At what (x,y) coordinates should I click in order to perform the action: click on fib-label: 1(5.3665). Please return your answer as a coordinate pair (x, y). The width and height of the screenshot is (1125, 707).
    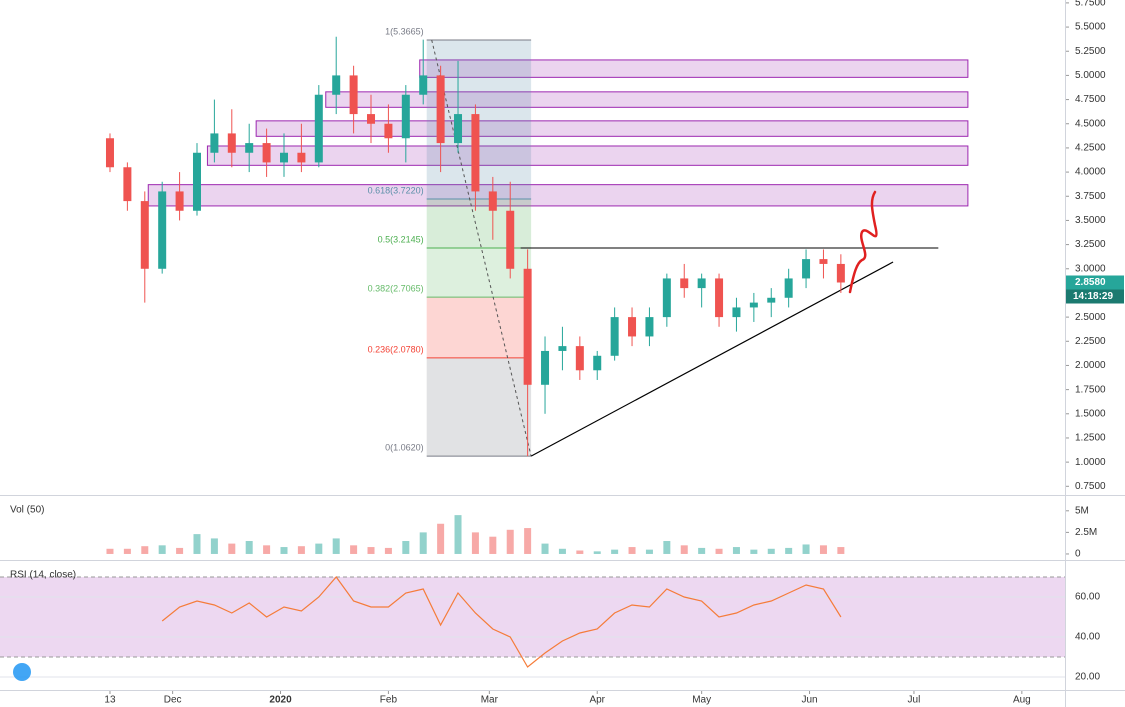
    Looking at the image, I should click on (404, 31).